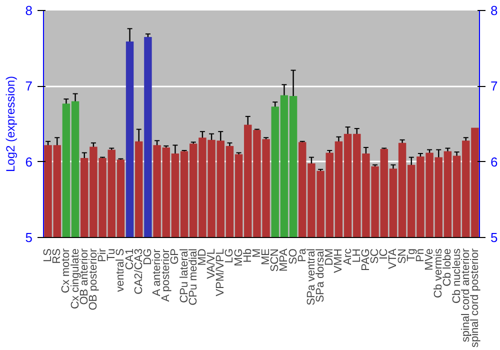 The height and width of the screenshot is (350, 500). What do you see at coordinates (29, 86) in the screenshot?
I see `y-tick-label: 7` at bounding box center [29, 86].